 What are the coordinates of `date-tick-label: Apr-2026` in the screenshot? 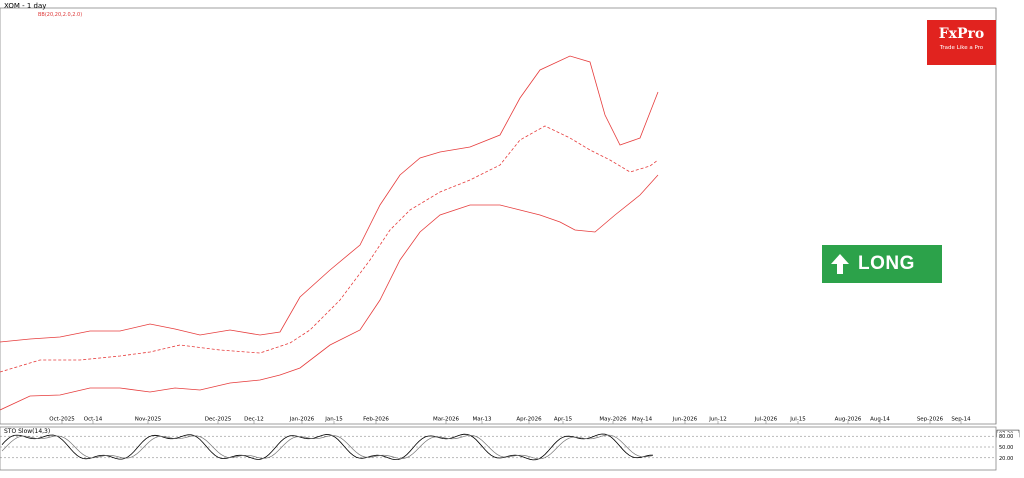 It's located at (529, 420).